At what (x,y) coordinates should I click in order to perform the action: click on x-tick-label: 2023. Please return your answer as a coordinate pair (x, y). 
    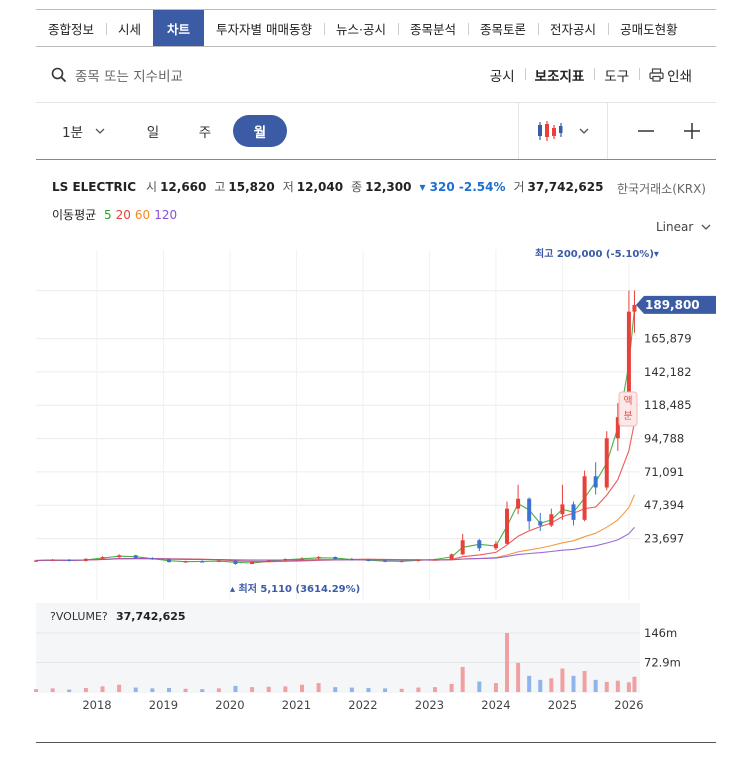
    Looking at the image, I should click on (429, 705).